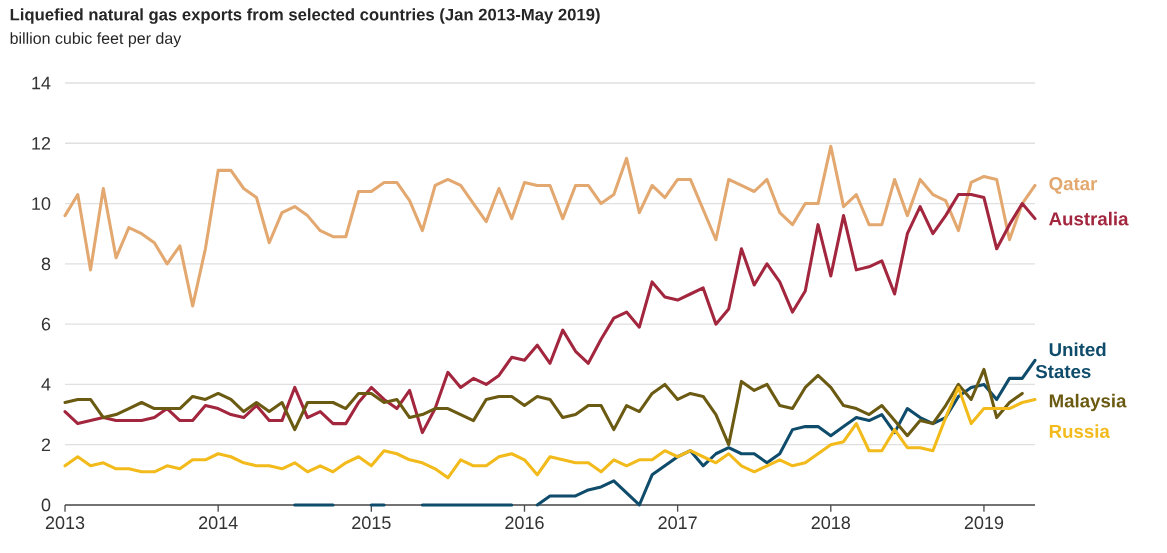 The image size is (1167, 553). I want to click on y-axis-title: billion cubic feet per day, so click(96, 40).